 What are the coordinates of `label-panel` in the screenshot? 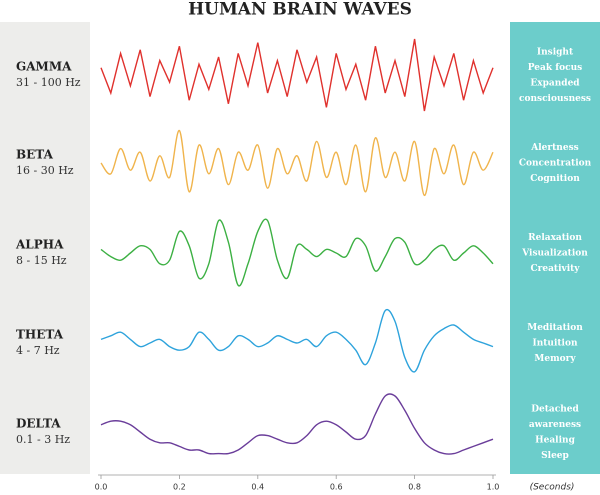 It's located at (45, 248).